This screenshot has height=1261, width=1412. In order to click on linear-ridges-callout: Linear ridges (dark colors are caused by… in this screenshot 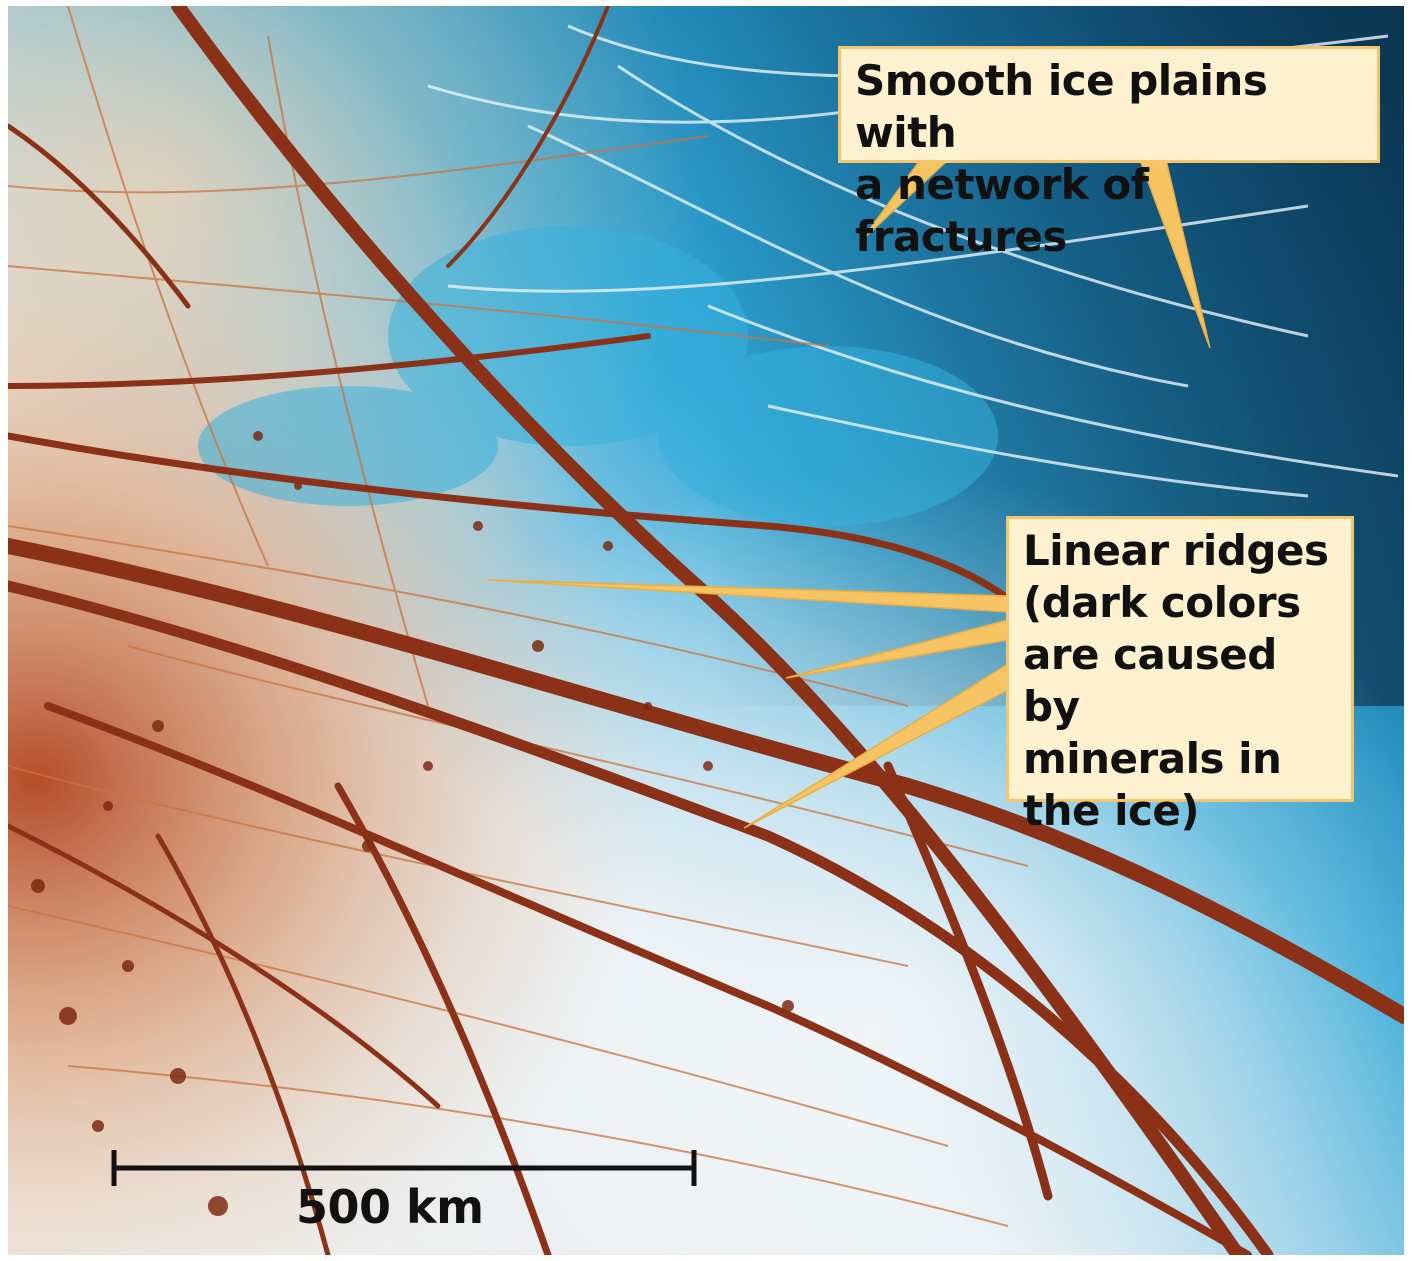, I will do `click(1180, 675)`.